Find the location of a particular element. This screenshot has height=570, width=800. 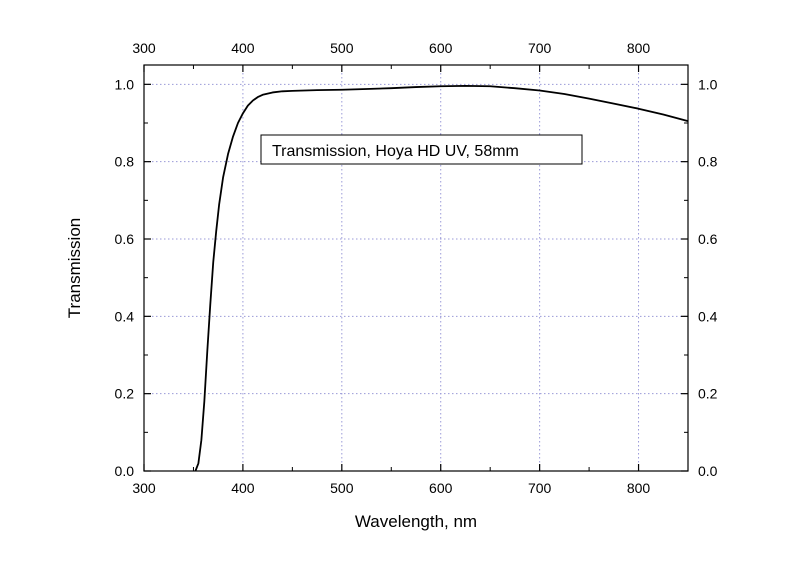

y-axis-title: Transmission is located at coordinates (74, 268).